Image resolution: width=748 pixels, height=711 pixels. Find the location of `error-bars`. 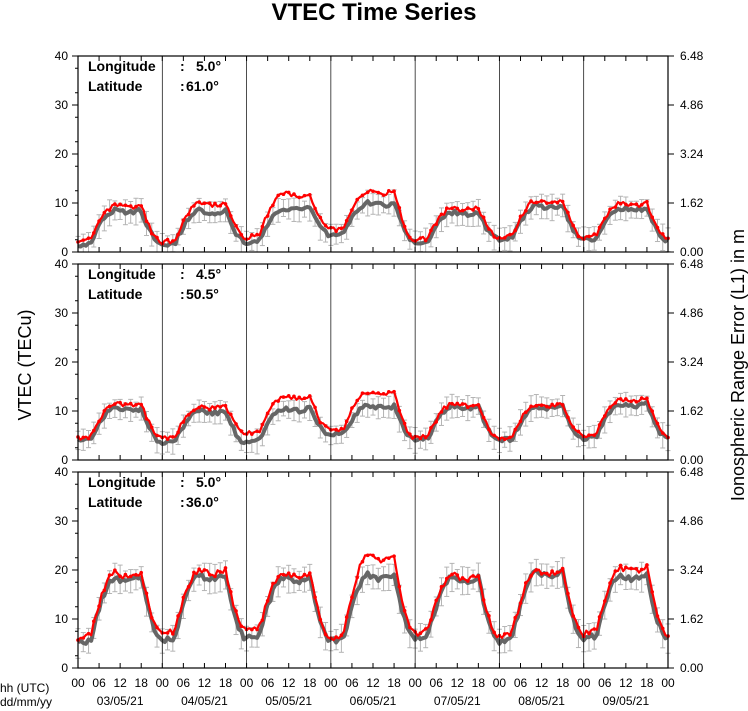

error-bars is located at coordinates (373, 221).